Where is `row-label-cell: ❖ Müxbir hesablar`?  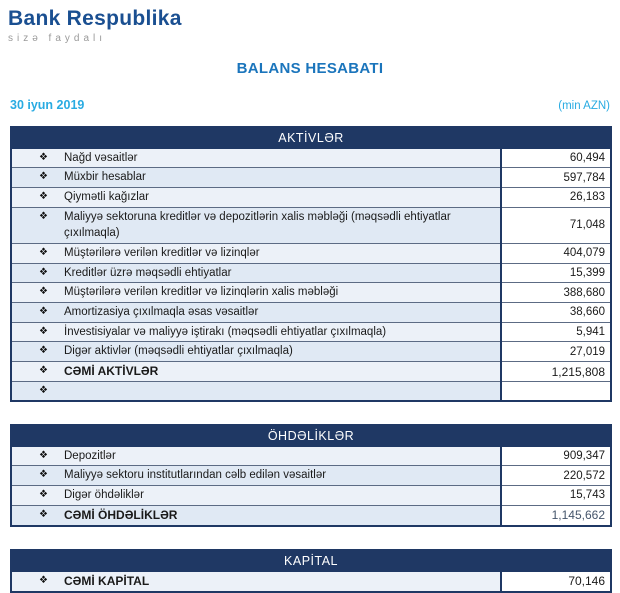
row-label-cell: ❖ Müxbir hesablar is located at coordinates (256, 177).